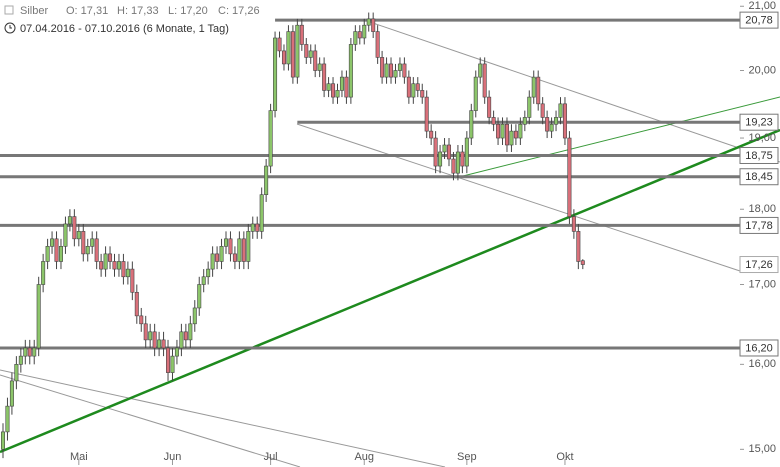  What do you see at coordinates (762, 284) in the screenshot?
I see `y-tick-label: 17,00` at bounding box center [762, 284].